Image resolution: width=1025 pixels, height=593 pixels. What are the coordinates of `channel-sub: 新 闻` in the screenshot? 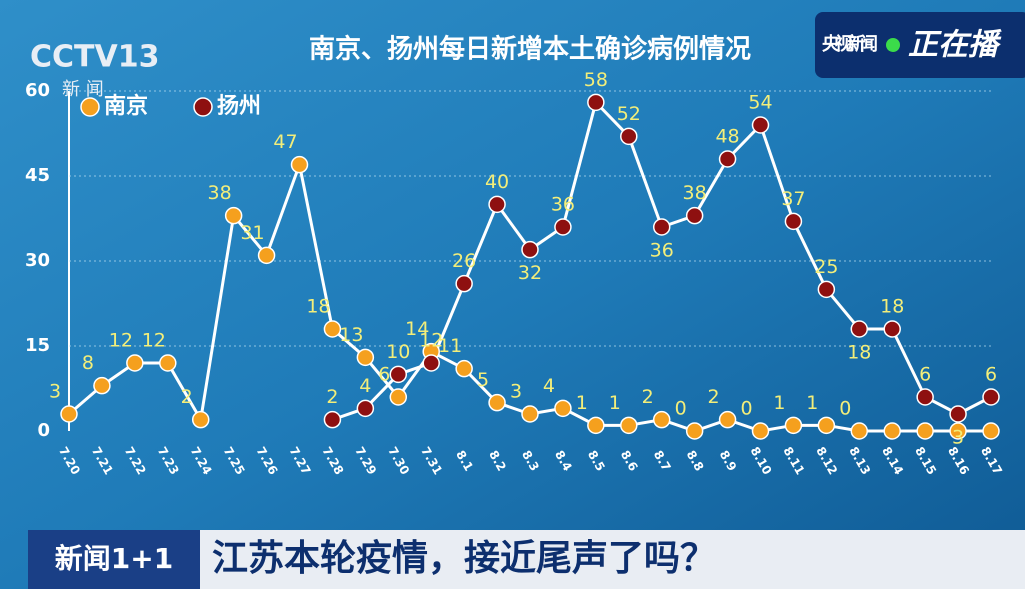 It's located at (83, 89).